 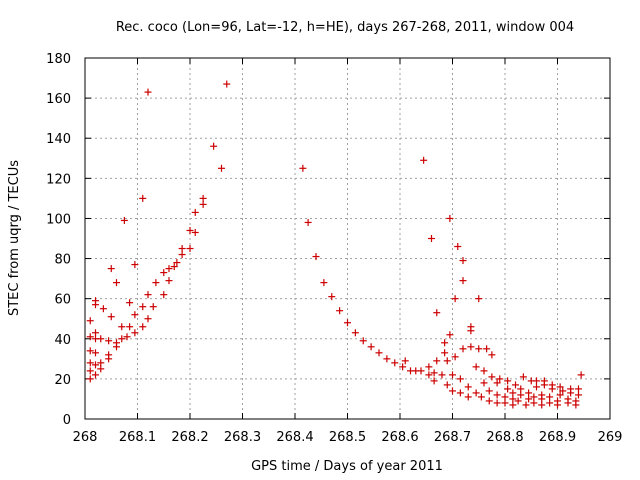 I want to click on y-tick-label: 180, so click(x=58, y=59).